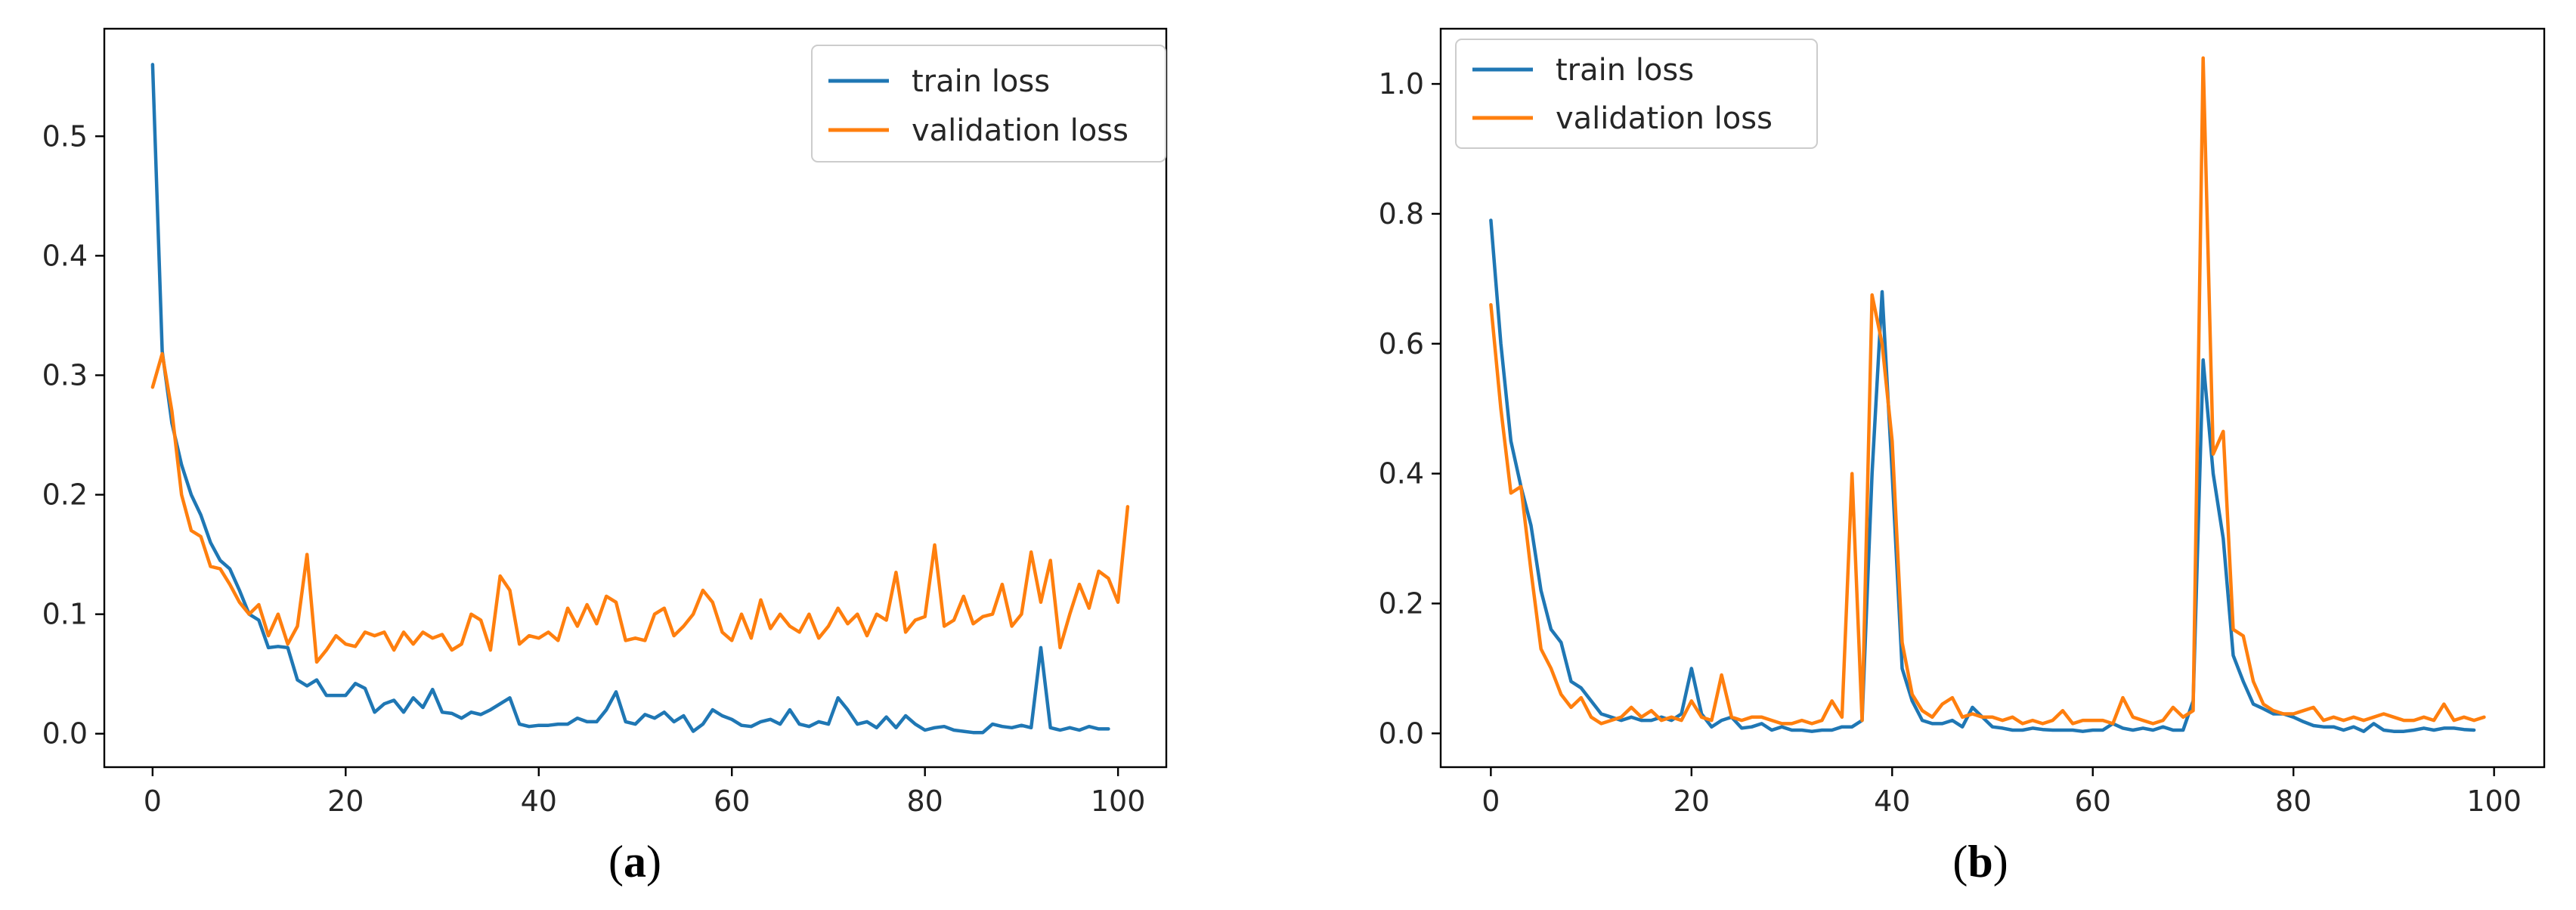 This screenshot has width=2576, height=910. Describe the element at coordinates (1401, 214) in the screenshot. I see `y-tick-label: 0.8` at that location.